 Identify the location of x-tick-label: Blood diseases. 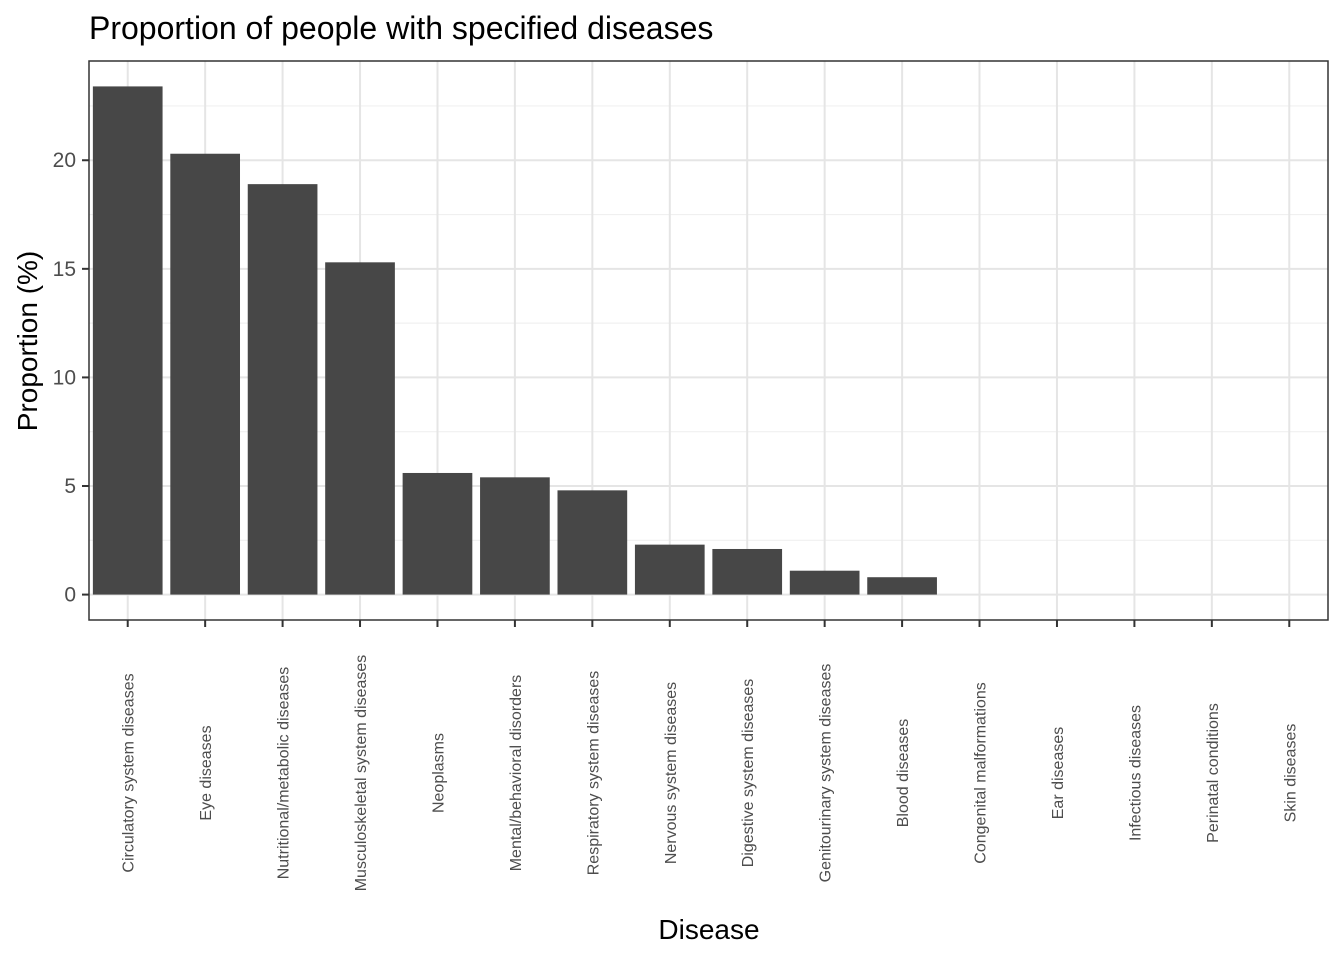
(903, 773).